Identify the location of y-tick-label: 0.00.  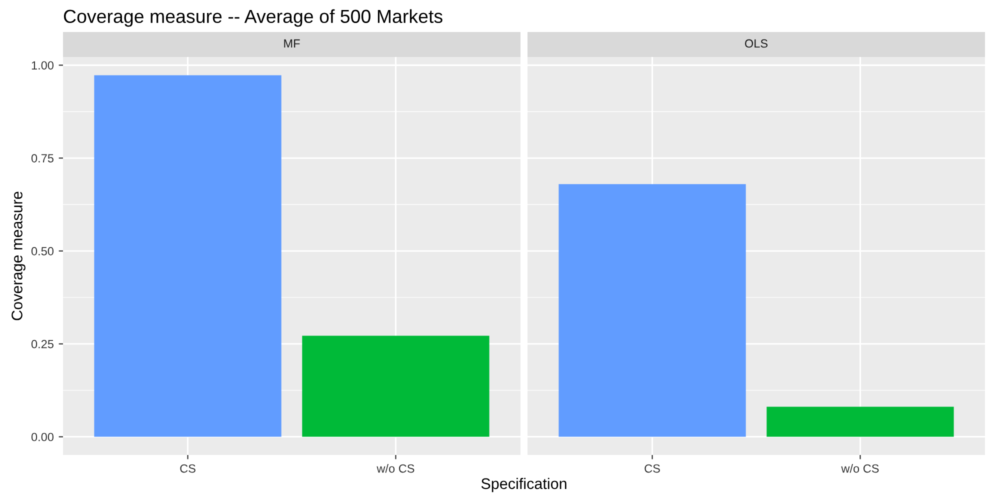
(42, 437).